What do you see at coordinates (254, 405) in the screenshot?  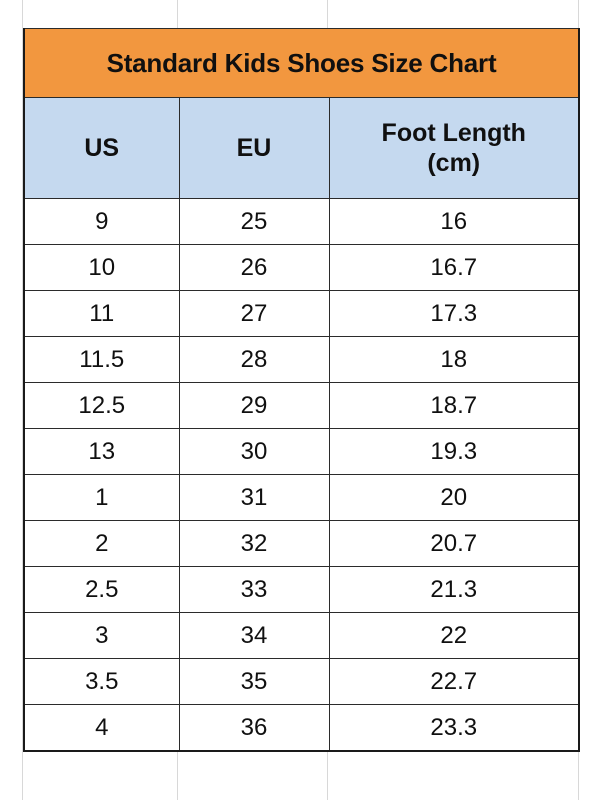 I see `cell-eu: 29` at bounding box center [254, 405].